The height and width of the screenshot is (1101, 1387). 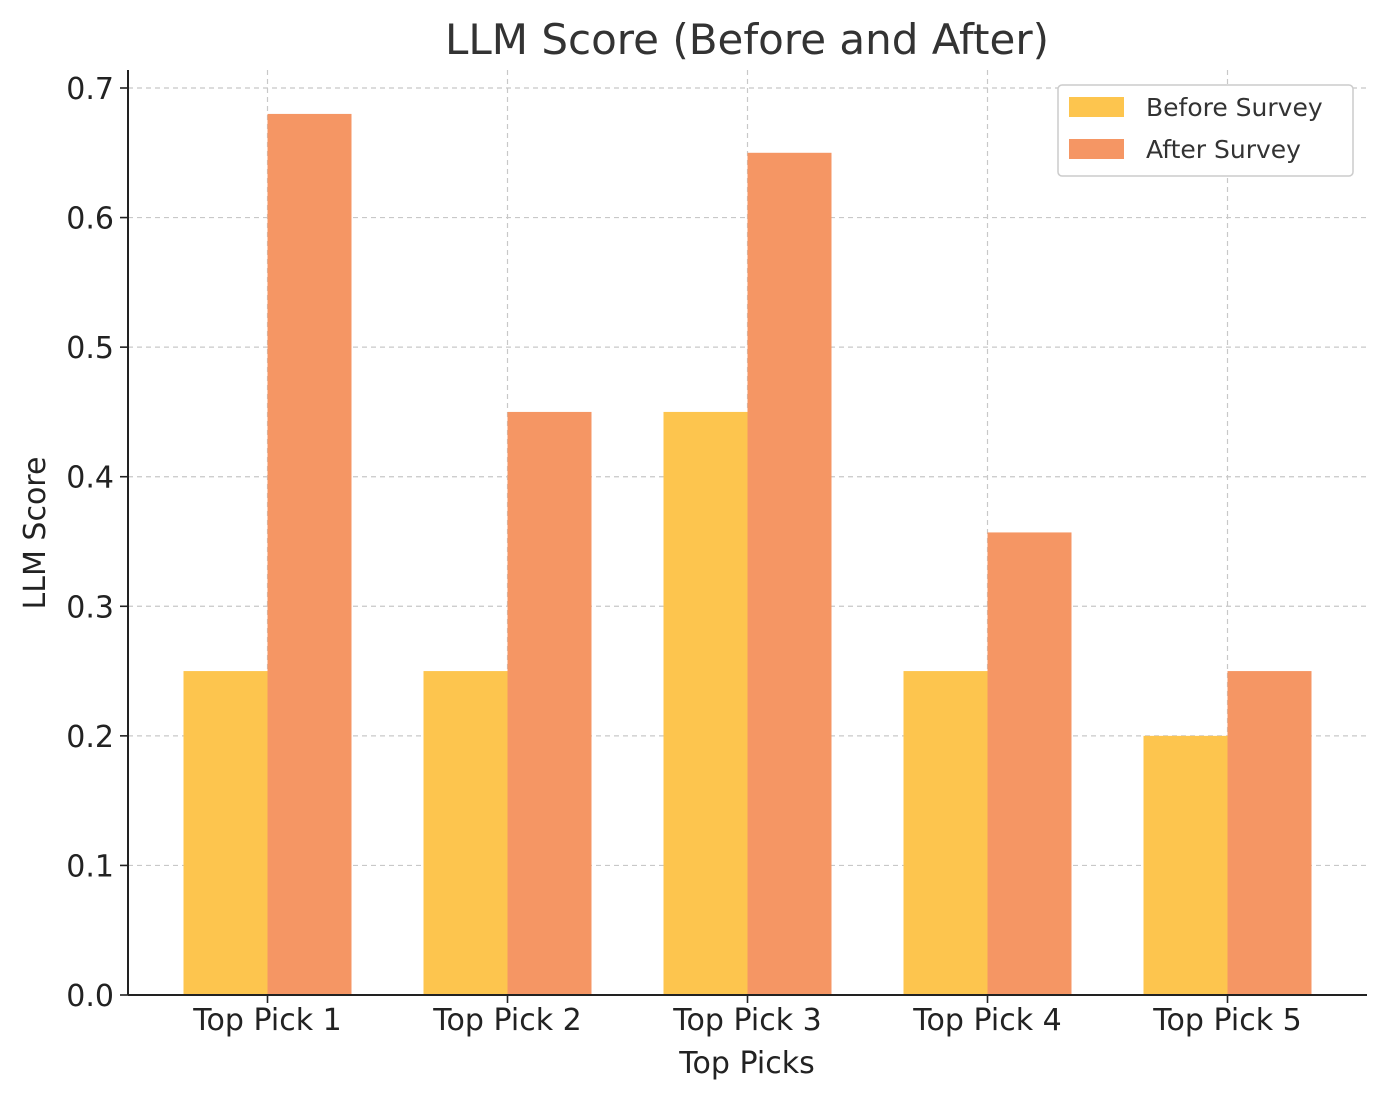 What do you see at coordinates (266, 1020) in the screenshot?
I see `x-tick-label: Top Pick 1` at bounding box center [266, 1020].